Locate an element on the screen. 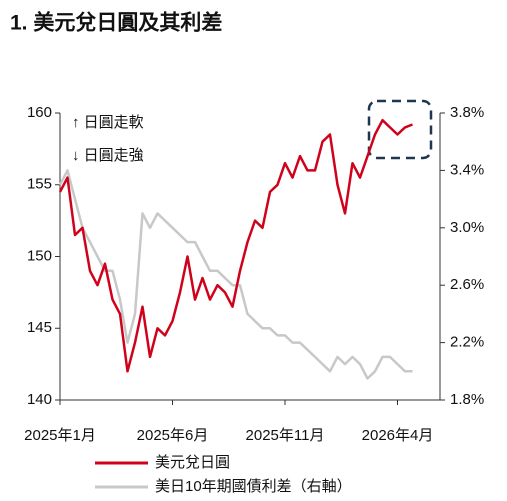 Image resolution: width=507 pixels, height=501 pixels. annotation: ↑ 日圓走軟 is located at coordinates (108, 122).